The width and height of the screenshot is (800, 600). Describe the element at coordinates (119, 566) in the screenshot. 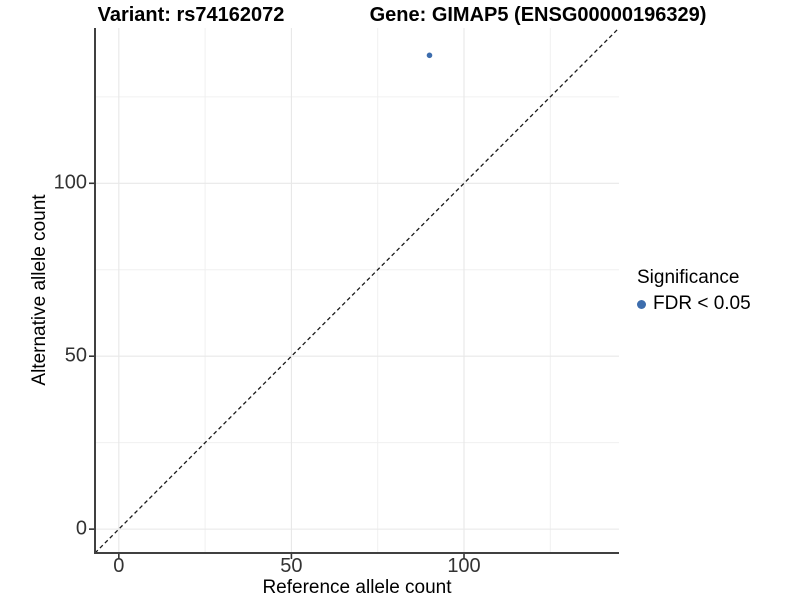

I see `x-tick-label: 0` at that location.